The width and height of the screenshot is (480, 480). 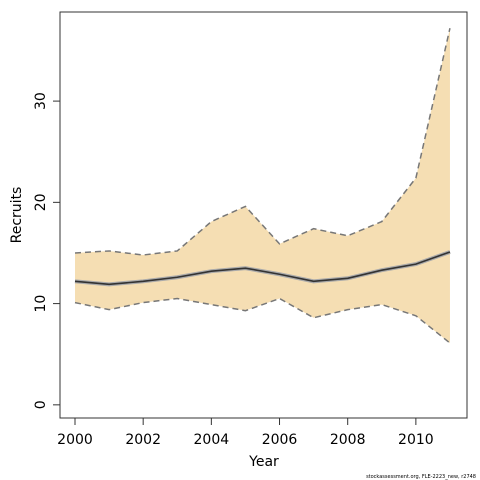 I want to click on y-tick-label: 30, so click(x=41, y=101).